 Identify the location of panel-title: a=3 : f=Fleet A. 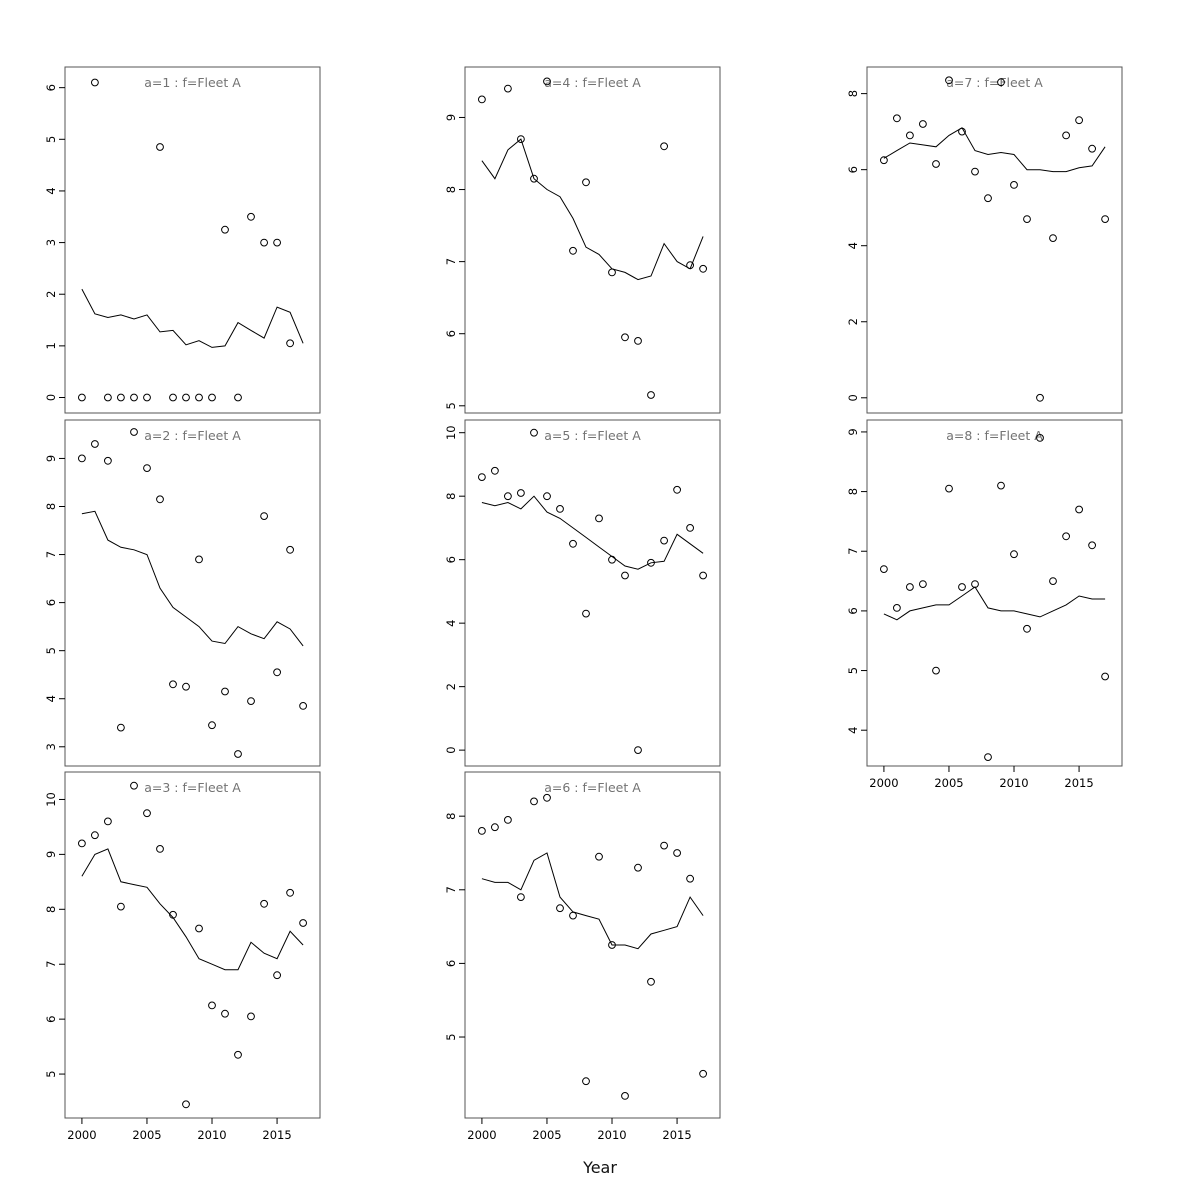
(192, 787).